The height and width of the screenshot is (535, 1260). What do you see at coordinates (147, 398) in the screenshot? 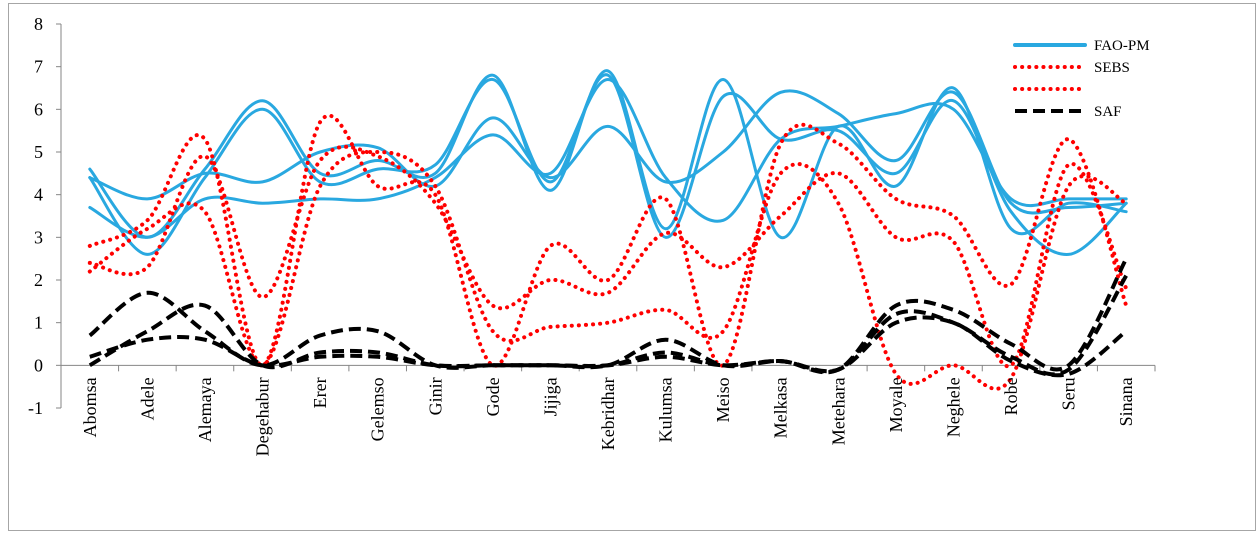
I see `x-tick-label: Adele` at bounding box center [147, 398].